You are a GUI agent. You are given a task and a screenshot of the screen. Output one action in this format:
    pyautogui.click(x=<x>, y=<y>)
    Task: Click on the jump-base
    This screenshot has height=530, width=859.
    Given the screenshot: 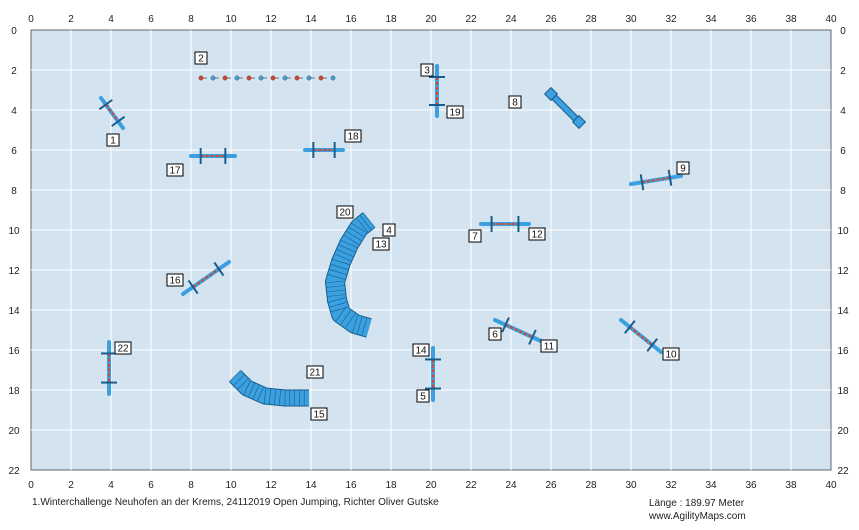 What is the action you would take?
    pyautogui.click(x=656, y=180)
    